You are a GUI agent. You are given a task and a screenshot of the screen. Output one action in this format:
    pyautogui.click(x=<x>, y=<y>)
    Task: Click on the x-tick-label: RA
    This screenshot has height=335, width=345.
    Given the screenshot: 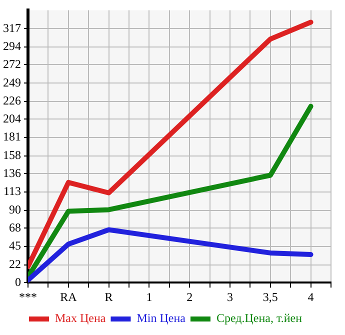 What is the action you would take?
    pyautogui.click(x=69, y=297)
    